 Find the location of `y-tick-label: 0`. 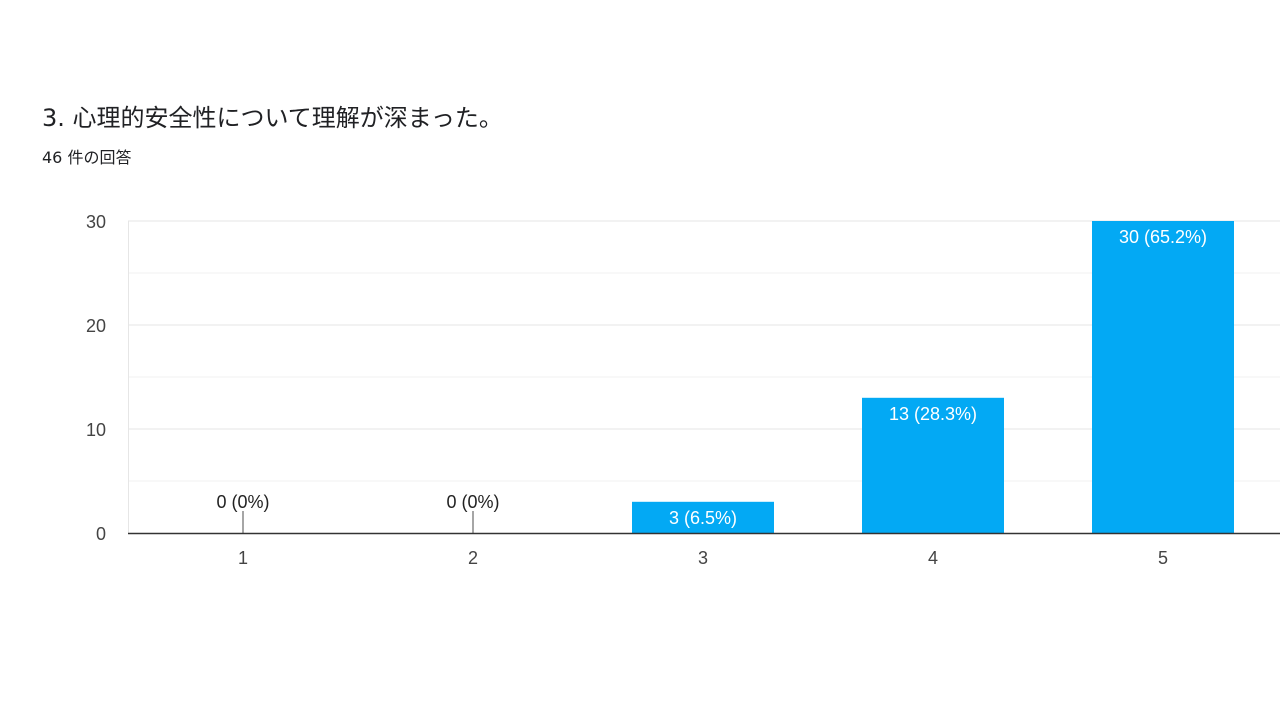

y-tick-label: 0 is located at coordinates (101, 534).